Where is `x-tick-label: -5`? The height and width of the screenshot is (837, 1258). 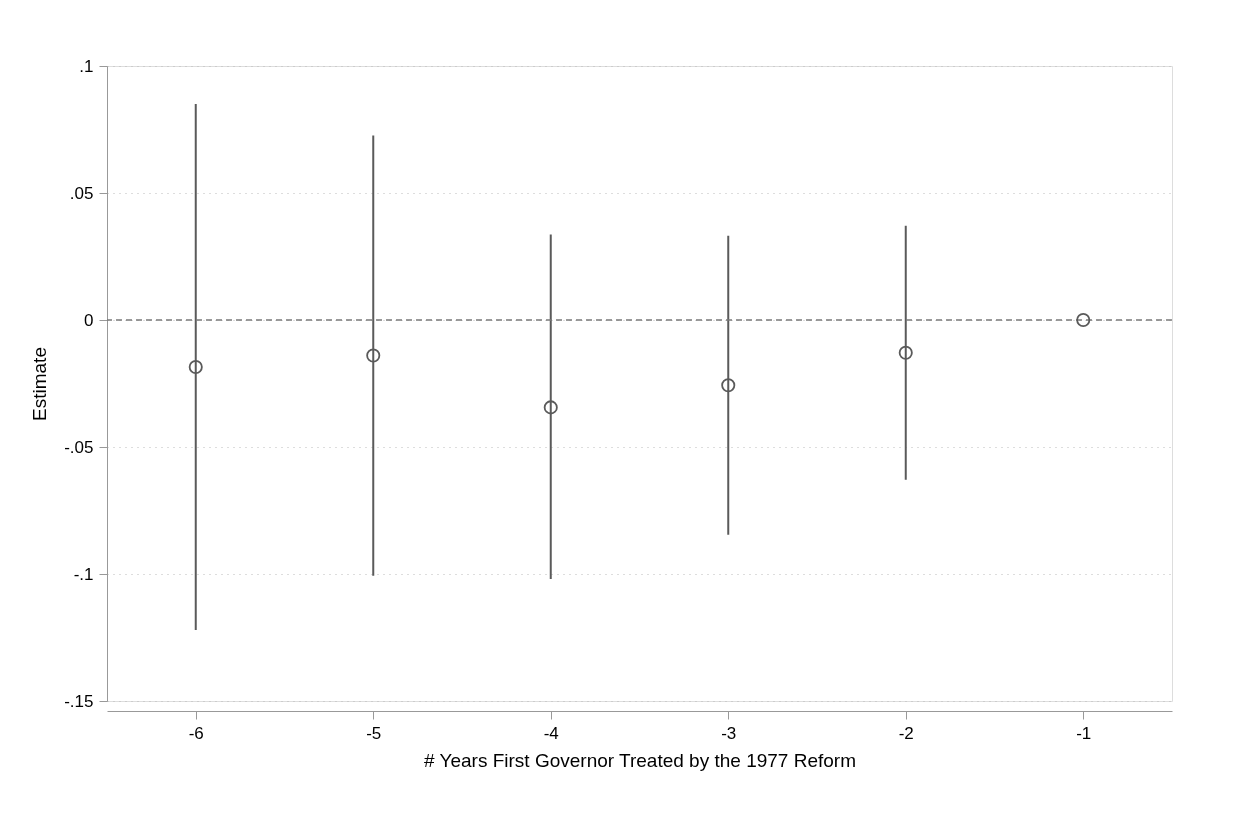
x-tick-label: -5 is located at coordinates (374, 733).